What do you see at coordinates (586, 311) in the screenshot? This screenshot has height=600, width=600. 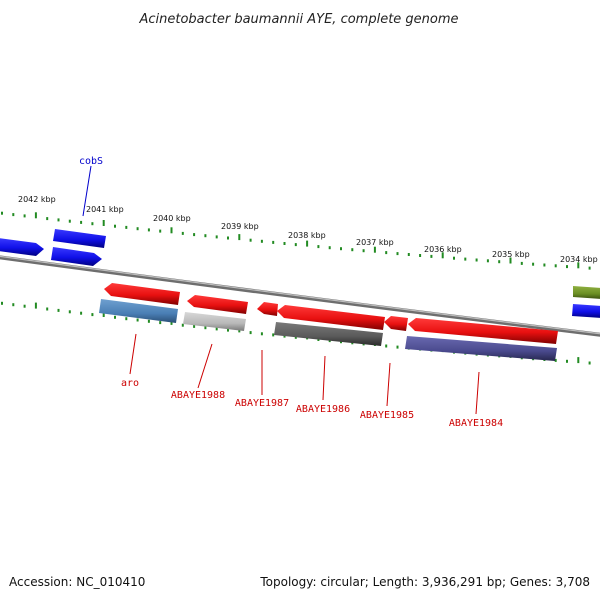 I see `blue-gene-right-edge` at bounding box center [586, 311].